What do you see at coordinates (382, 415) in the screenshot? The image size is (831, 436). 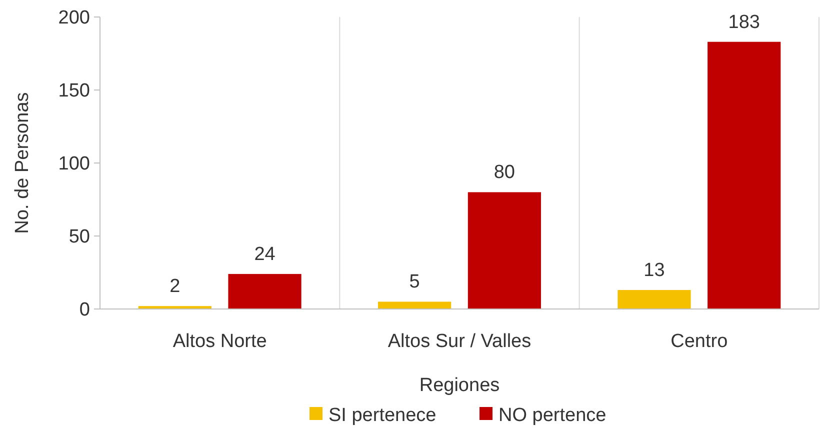 I see `legend-label: SI pertenece` at bounding box center [382, 415].